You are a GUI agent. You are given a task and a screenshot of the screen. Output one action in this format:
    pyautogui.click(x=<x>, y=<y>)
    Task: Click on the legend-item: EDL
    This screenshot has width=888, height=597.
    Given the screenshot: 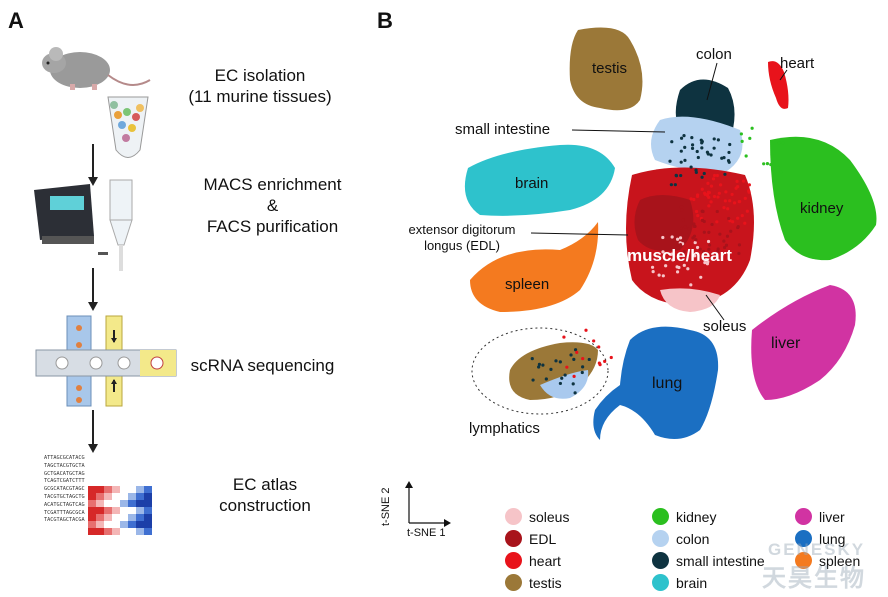 What is the action you would take?
    pyautogui.click(x=530, y=538)
    